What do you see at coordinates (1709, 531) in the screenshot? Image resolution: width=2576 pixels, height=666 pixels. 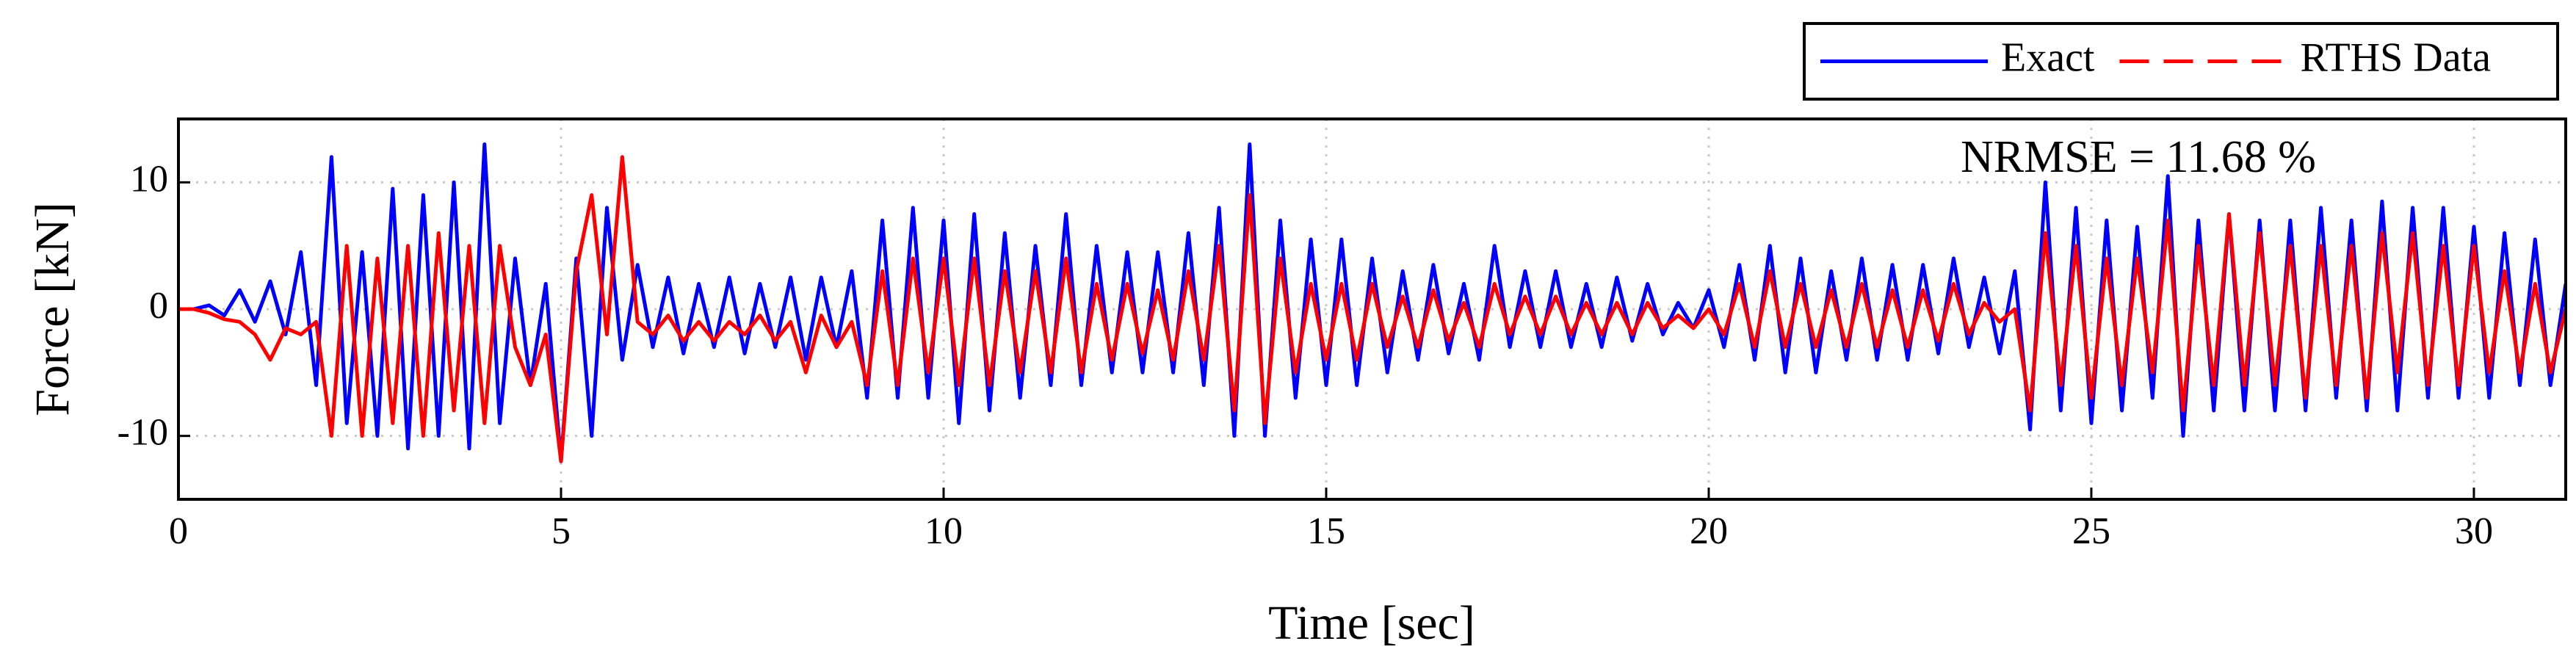 I see `x-tick-label: 20` at bounding box center [1709, 531].